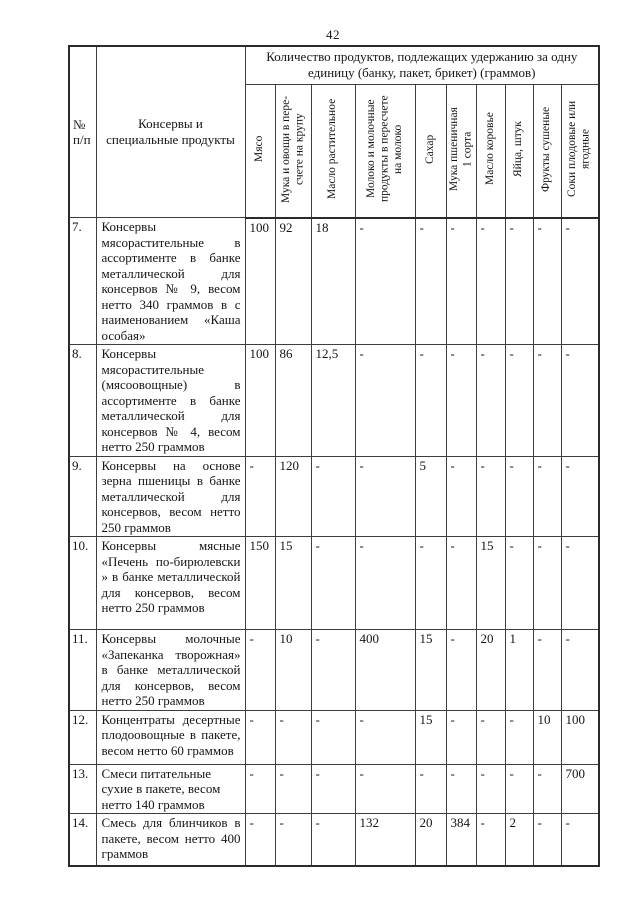  I want to click on product-column-header-eggs: Яйца, штук, so click(519, 151).